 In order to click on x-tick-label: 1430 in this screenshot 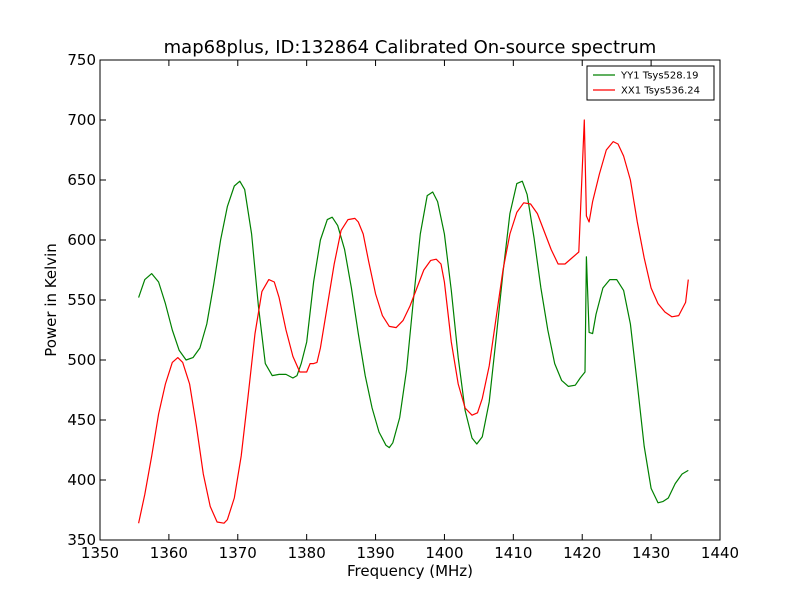, I will do `click(651, 553)`.